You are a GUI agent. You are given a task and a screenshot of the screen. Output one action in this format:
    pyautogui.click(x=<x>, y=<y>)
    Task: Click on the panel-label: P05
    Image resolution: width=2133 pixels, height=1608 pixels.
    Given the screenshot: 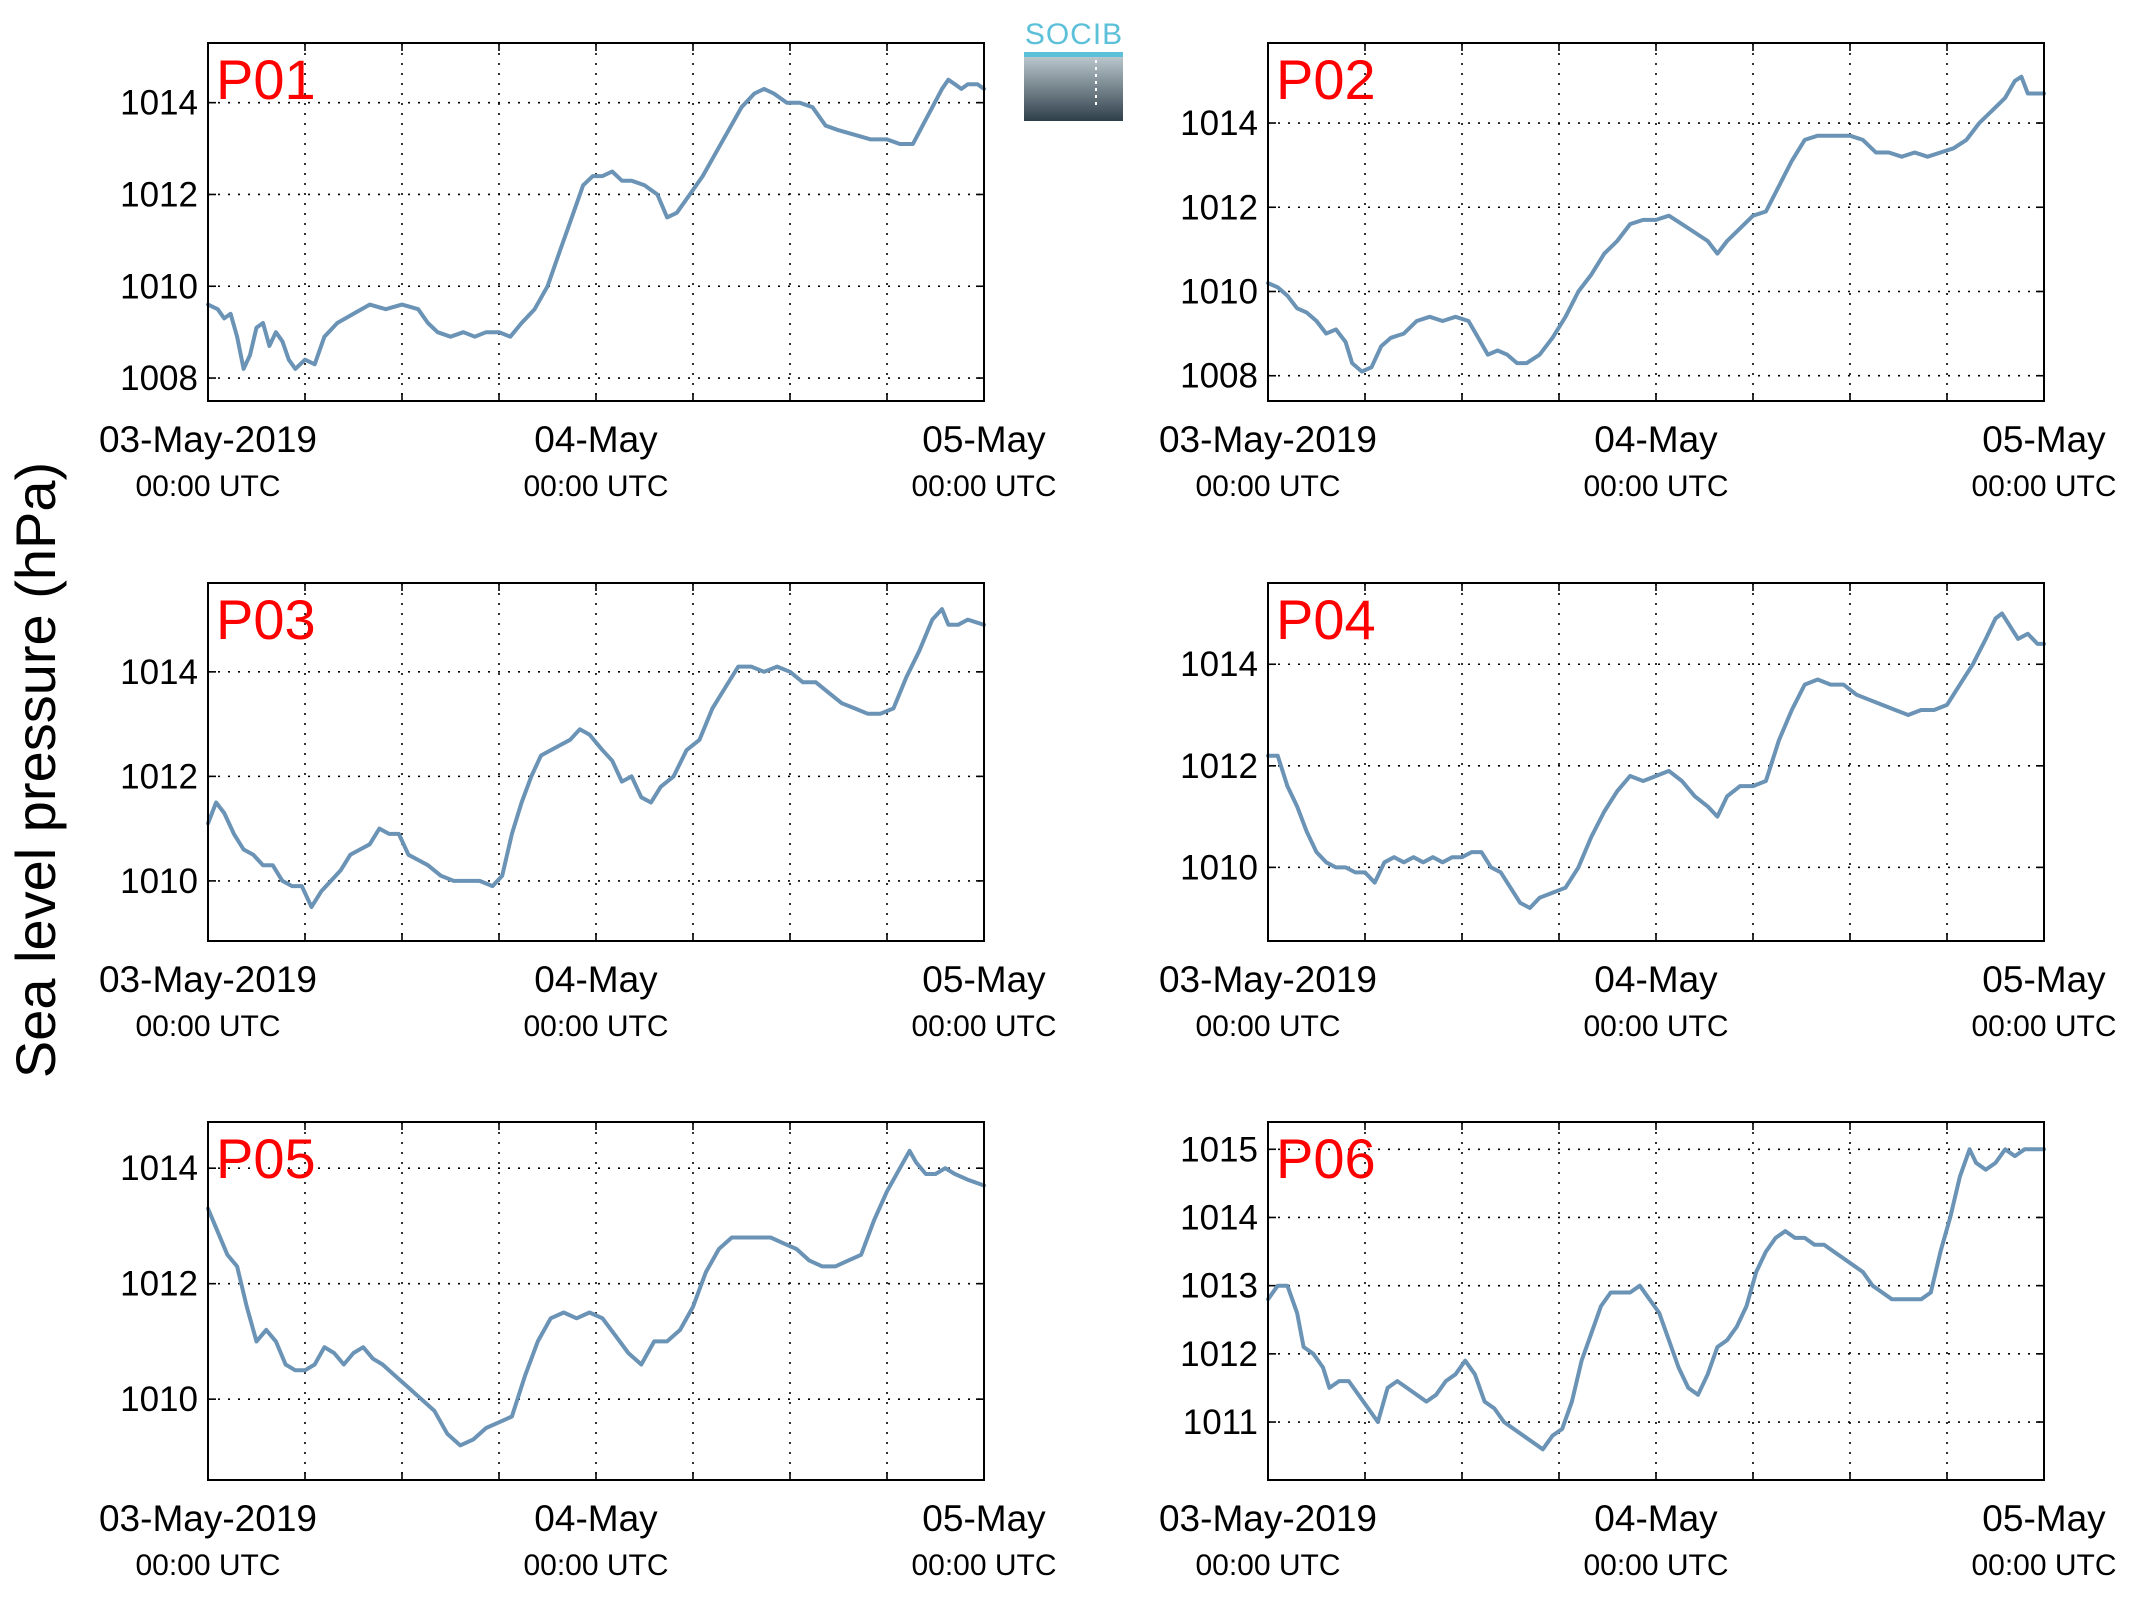 What is the action you would take?
    pyautogui.click(x=266, y=1158)
    